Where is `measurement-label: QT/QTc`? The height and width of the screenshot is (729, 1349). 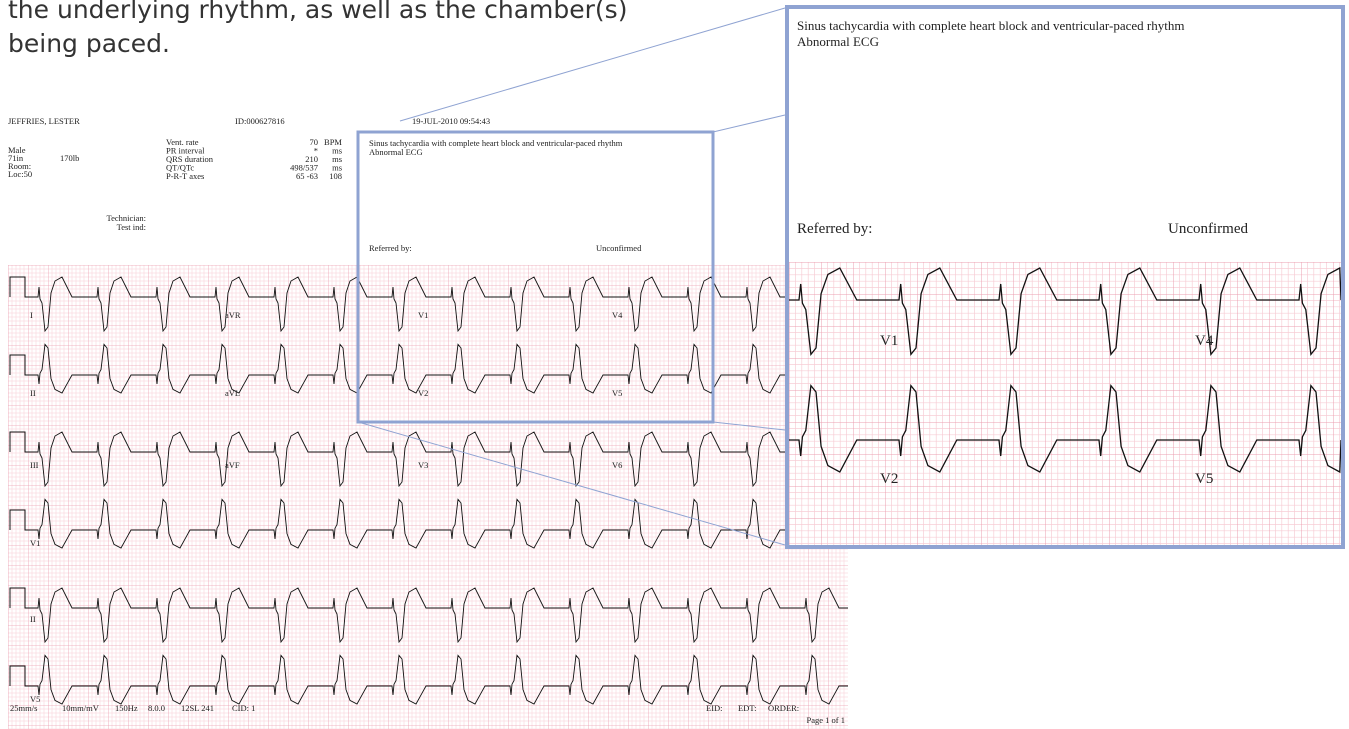 measurement-label: QT/QTc is located at coordinates (180, 168).